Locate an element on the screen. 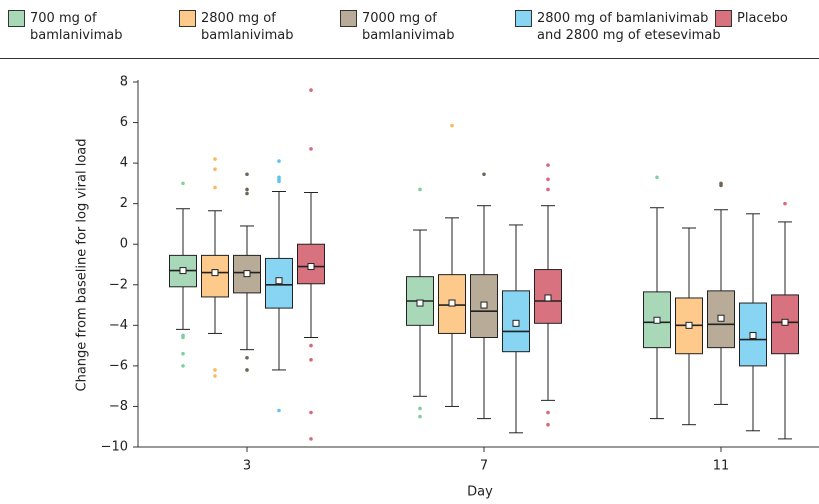 The width and height of the screenshot is (819, 504). y-tick-label: −6 is located at coordinates (118, 365).